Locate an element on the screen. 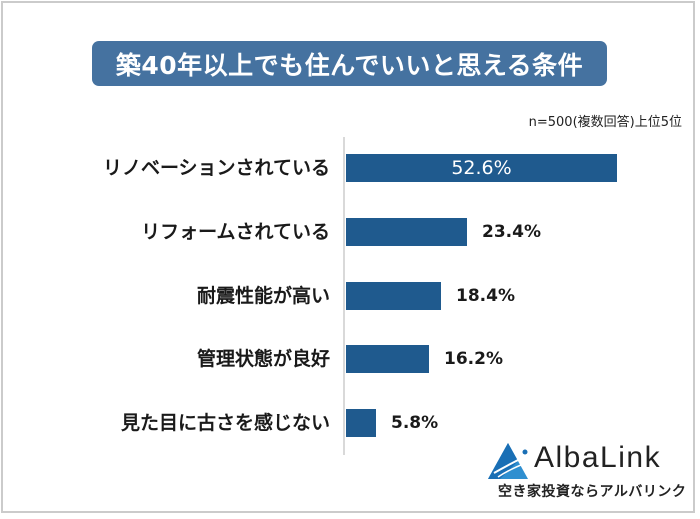  y-axis-line is located at coordinates (344, 296).